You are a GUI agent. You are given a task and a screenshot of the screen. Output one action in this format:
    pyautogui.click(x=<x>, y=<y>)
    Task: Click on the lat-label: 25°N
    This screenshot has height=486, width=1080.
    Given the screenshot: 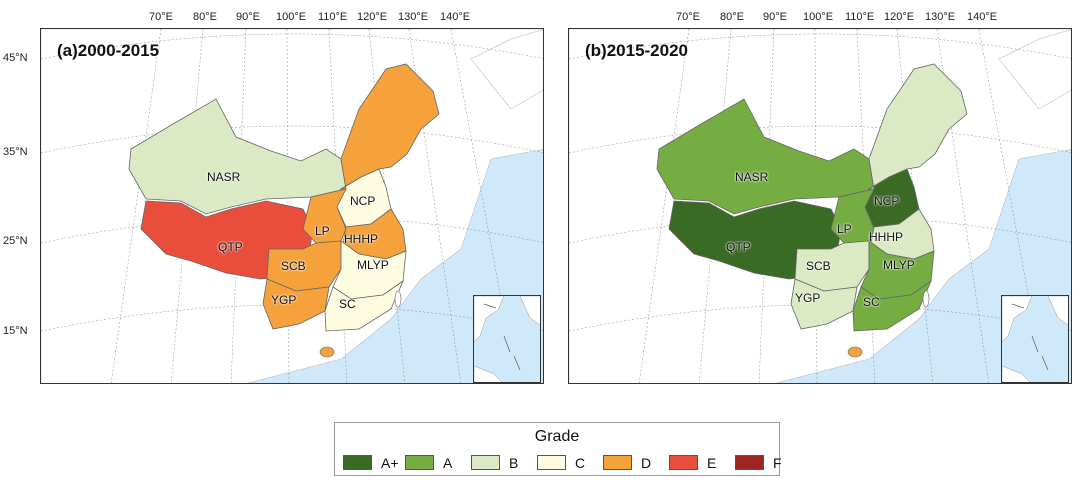 What is the action you would take?
    pyautogui.click(x=15, y=241)
    